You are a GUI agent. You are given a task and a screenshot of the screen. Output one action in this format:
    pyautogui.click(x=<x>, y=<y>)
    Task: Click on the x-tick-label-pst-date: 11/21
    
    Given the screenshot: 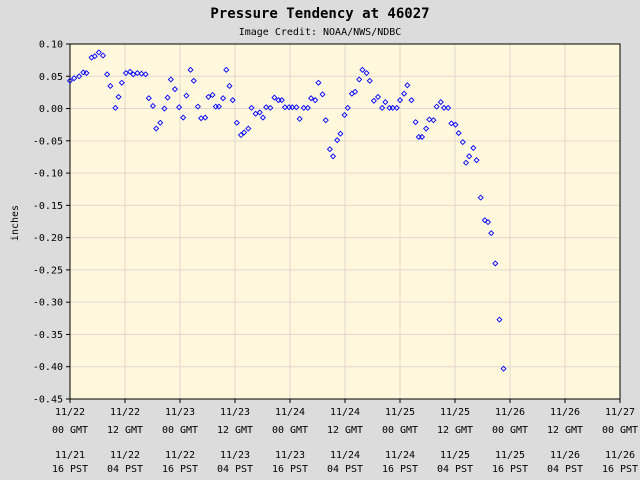 What is the action you would take?
    pyautogui.click(x=70, y=455)
    